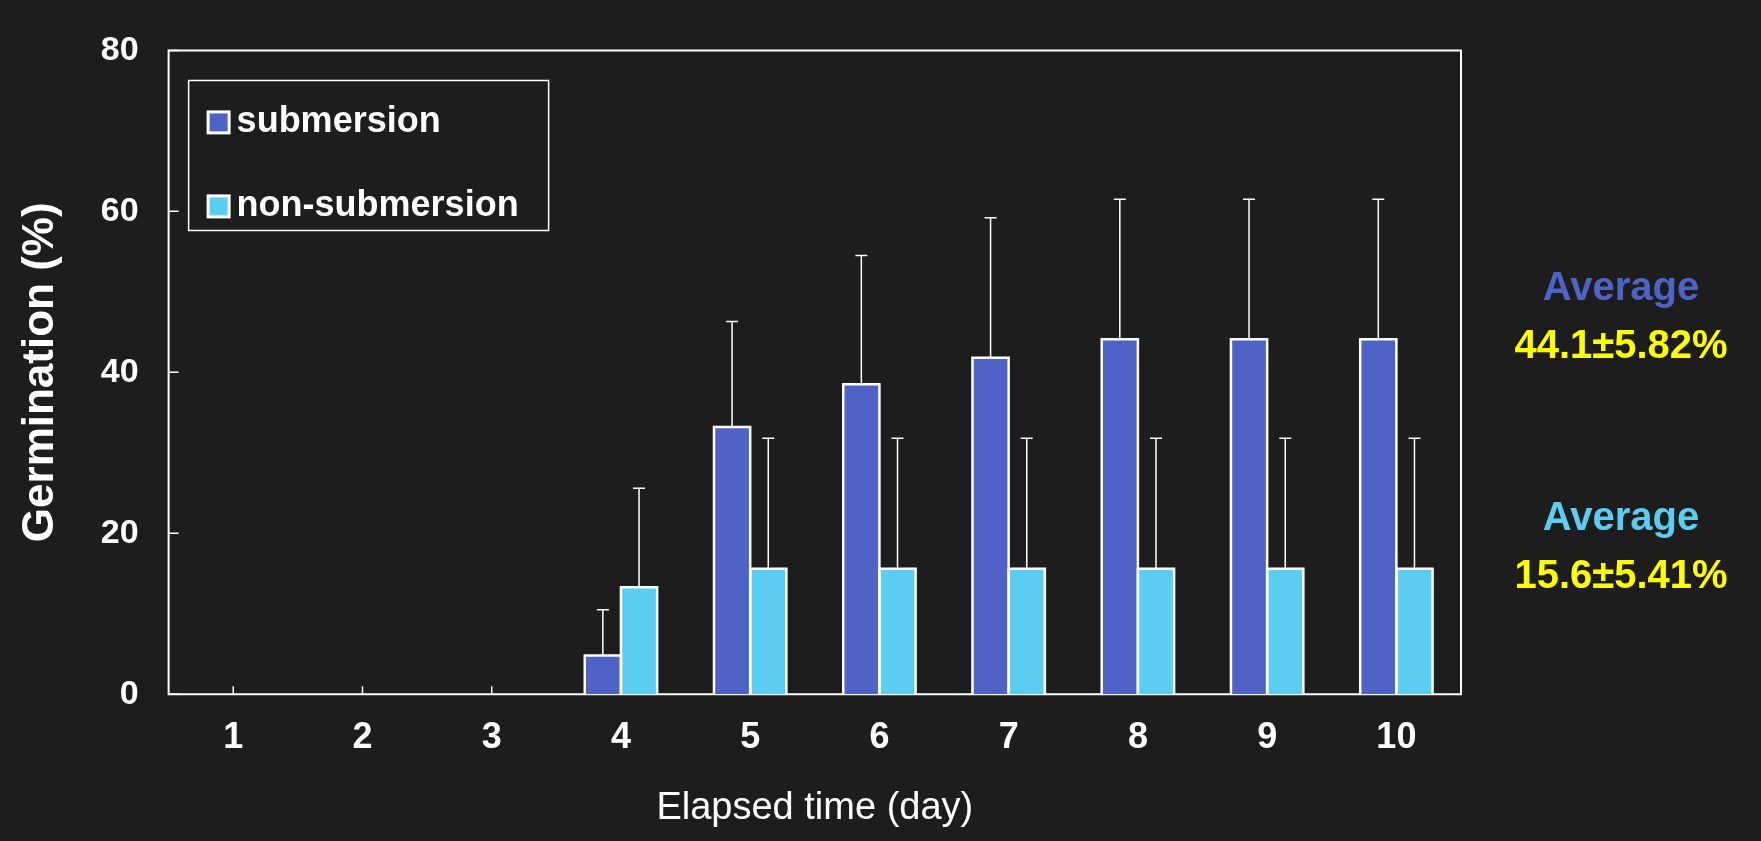 The height and width of the screenshot is (841, 1761). I want to click on x-tick-label: 5, so click(750, 735).